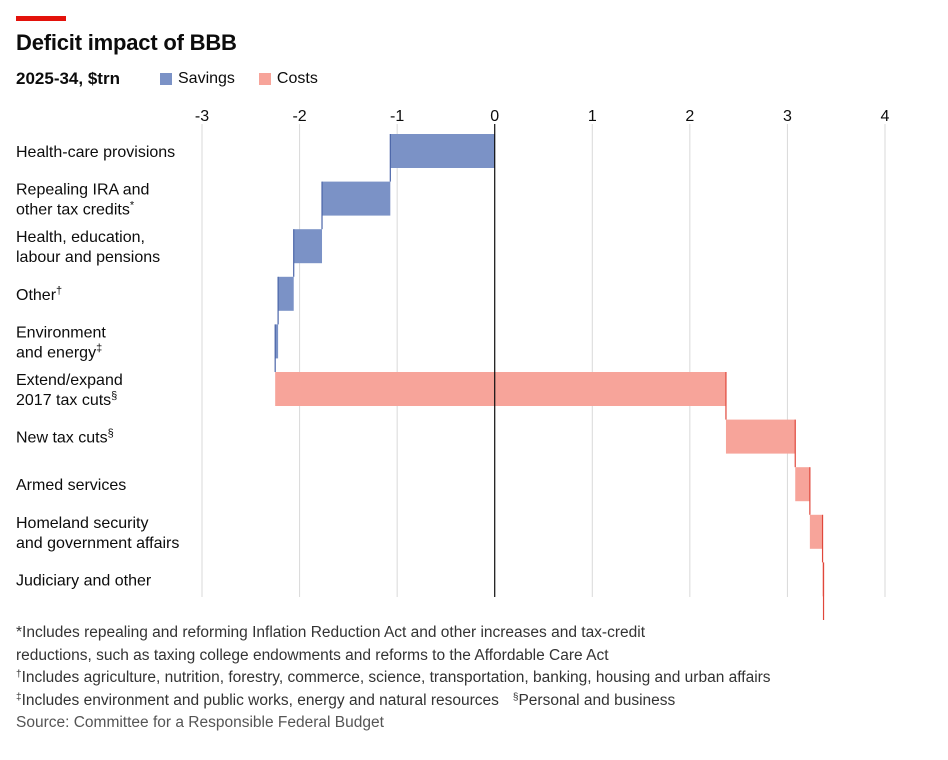  Describe the element at coordinates (592, 116) in the screenshot. I see `x-tick-label: 1` at that location.